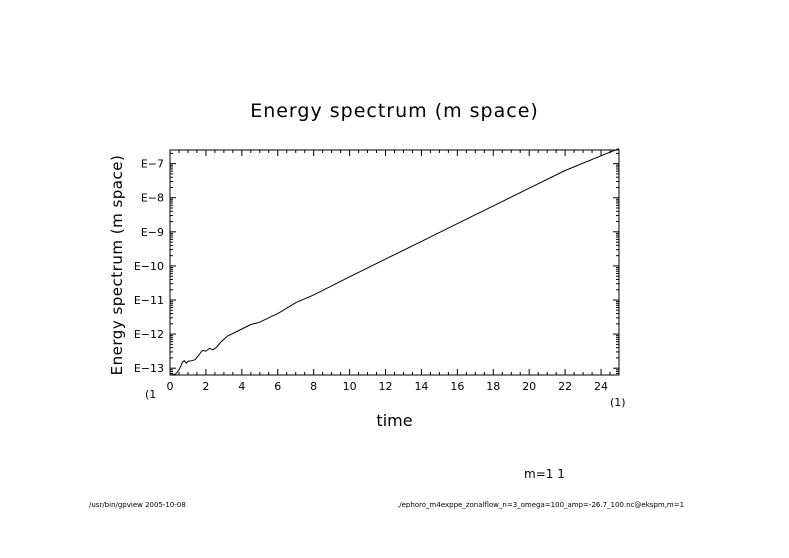 This screenshot has width=789, height=558. What do you see at coordinates (152, 198) in the screenshot?
I see `y-tick-label: E−8` at bounding box center [152, 198].